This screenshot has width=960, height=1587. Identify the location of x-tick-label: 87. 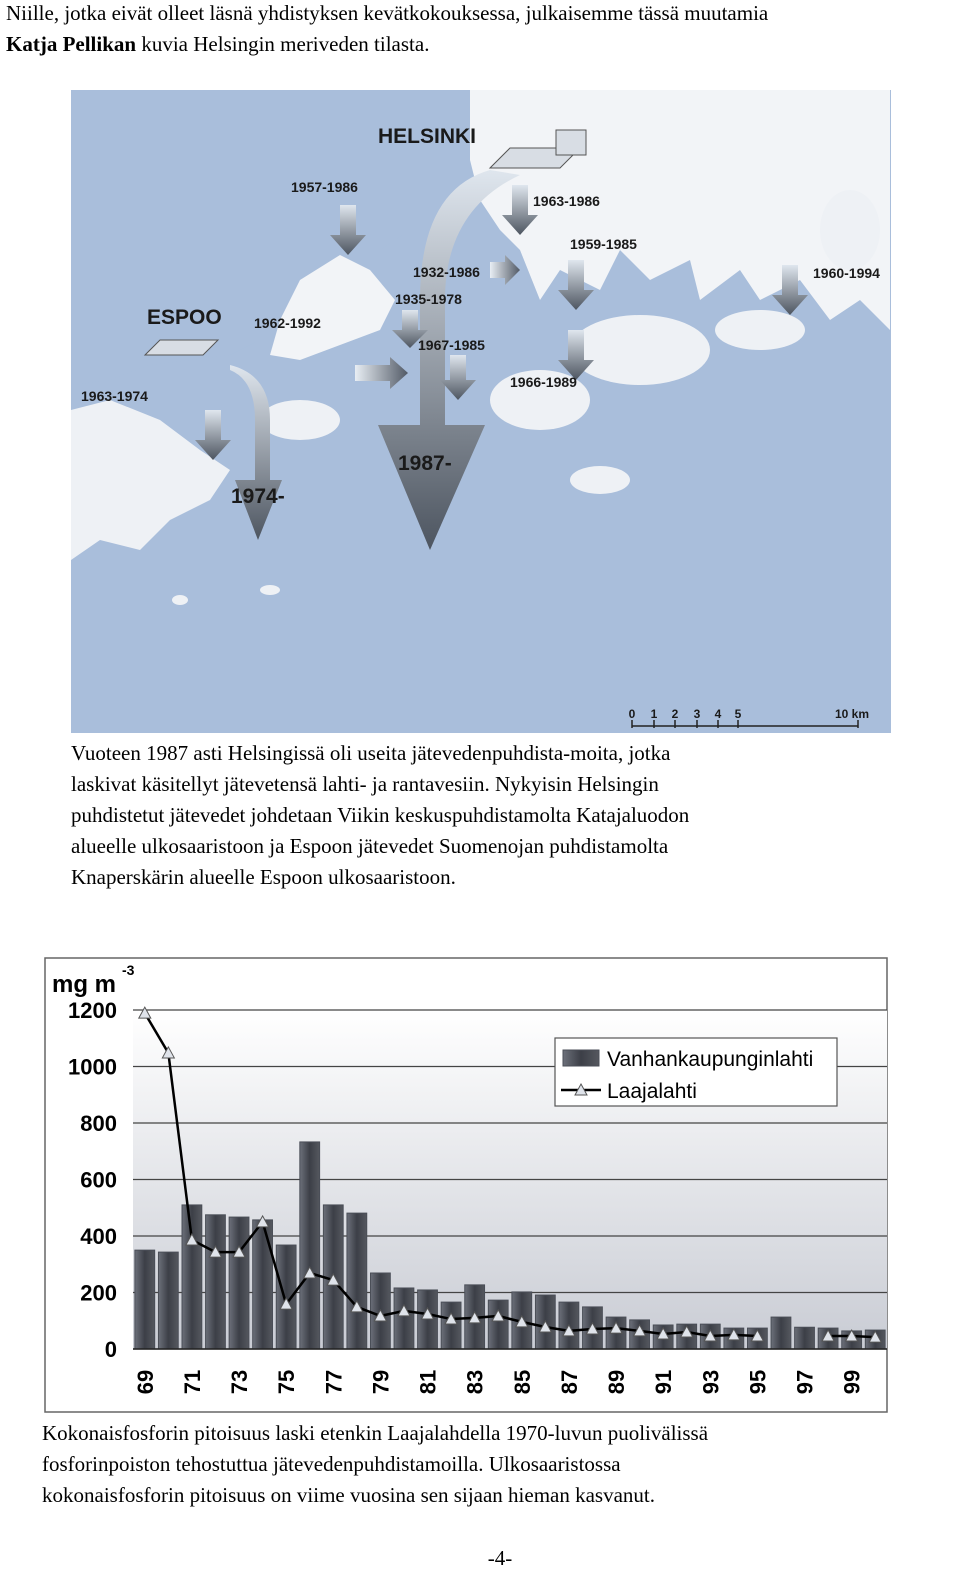
(569, 1382).